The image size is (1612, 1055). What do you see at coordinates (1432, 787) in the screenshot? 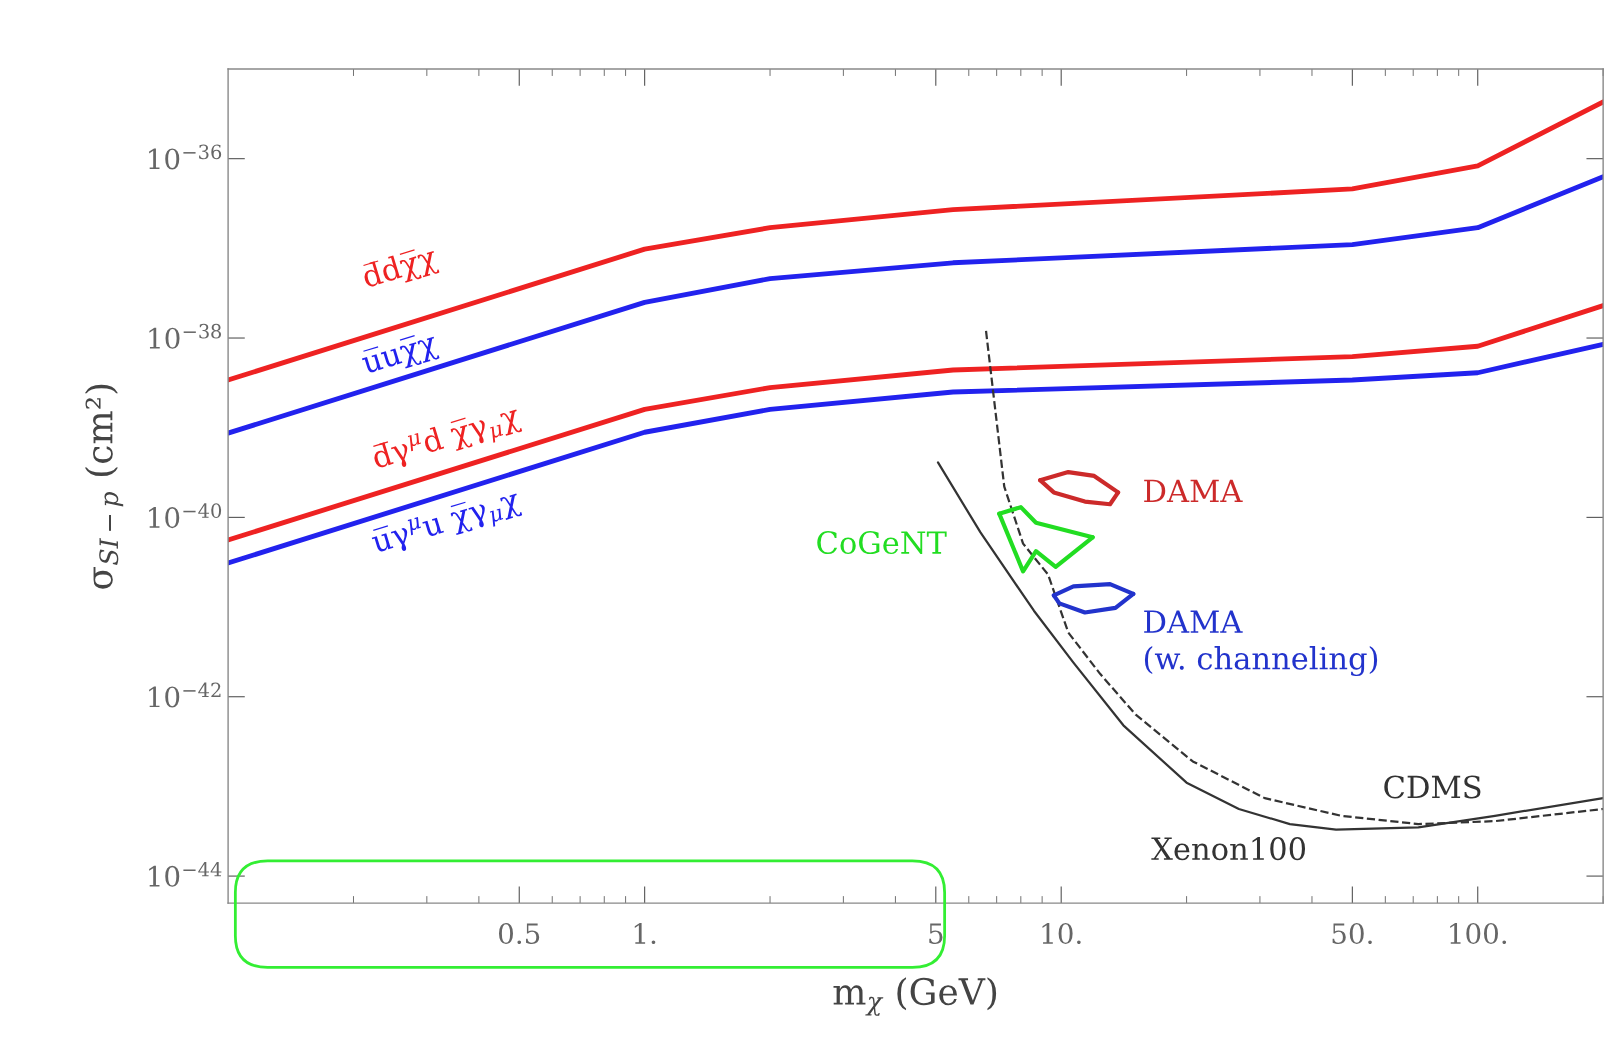
I see `series-label: CDMS` at bounding box center [1432, 787].